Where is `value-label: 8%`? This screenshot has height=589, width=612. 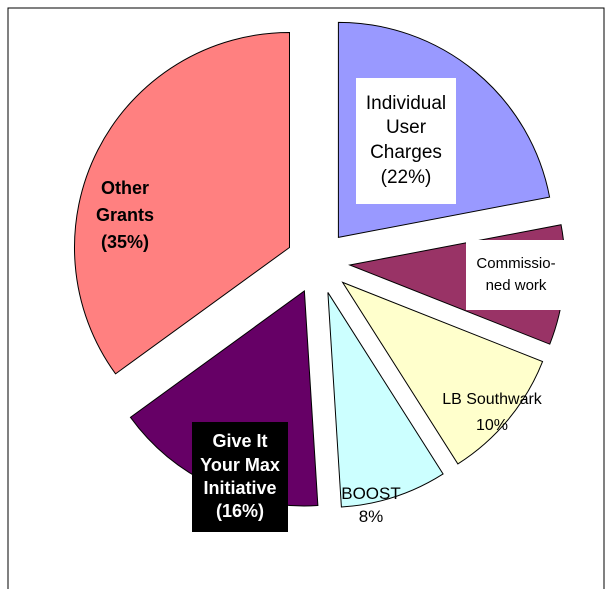 value-label: 8% is located at coordinates (371, 516).